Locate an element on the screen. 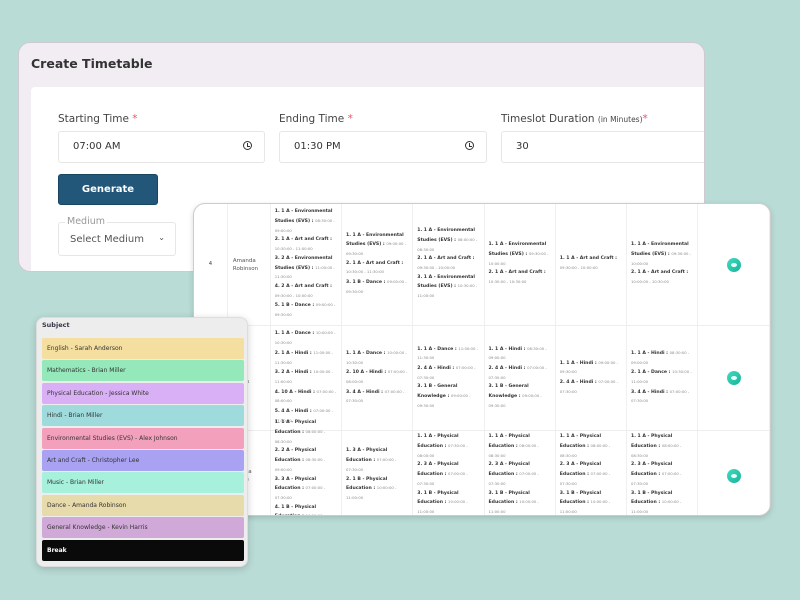 Image resolution: width=800 pixels, height=600 pixels. medium-select: Medium Select Medium ⌄ is located at coordinates (117, 236).